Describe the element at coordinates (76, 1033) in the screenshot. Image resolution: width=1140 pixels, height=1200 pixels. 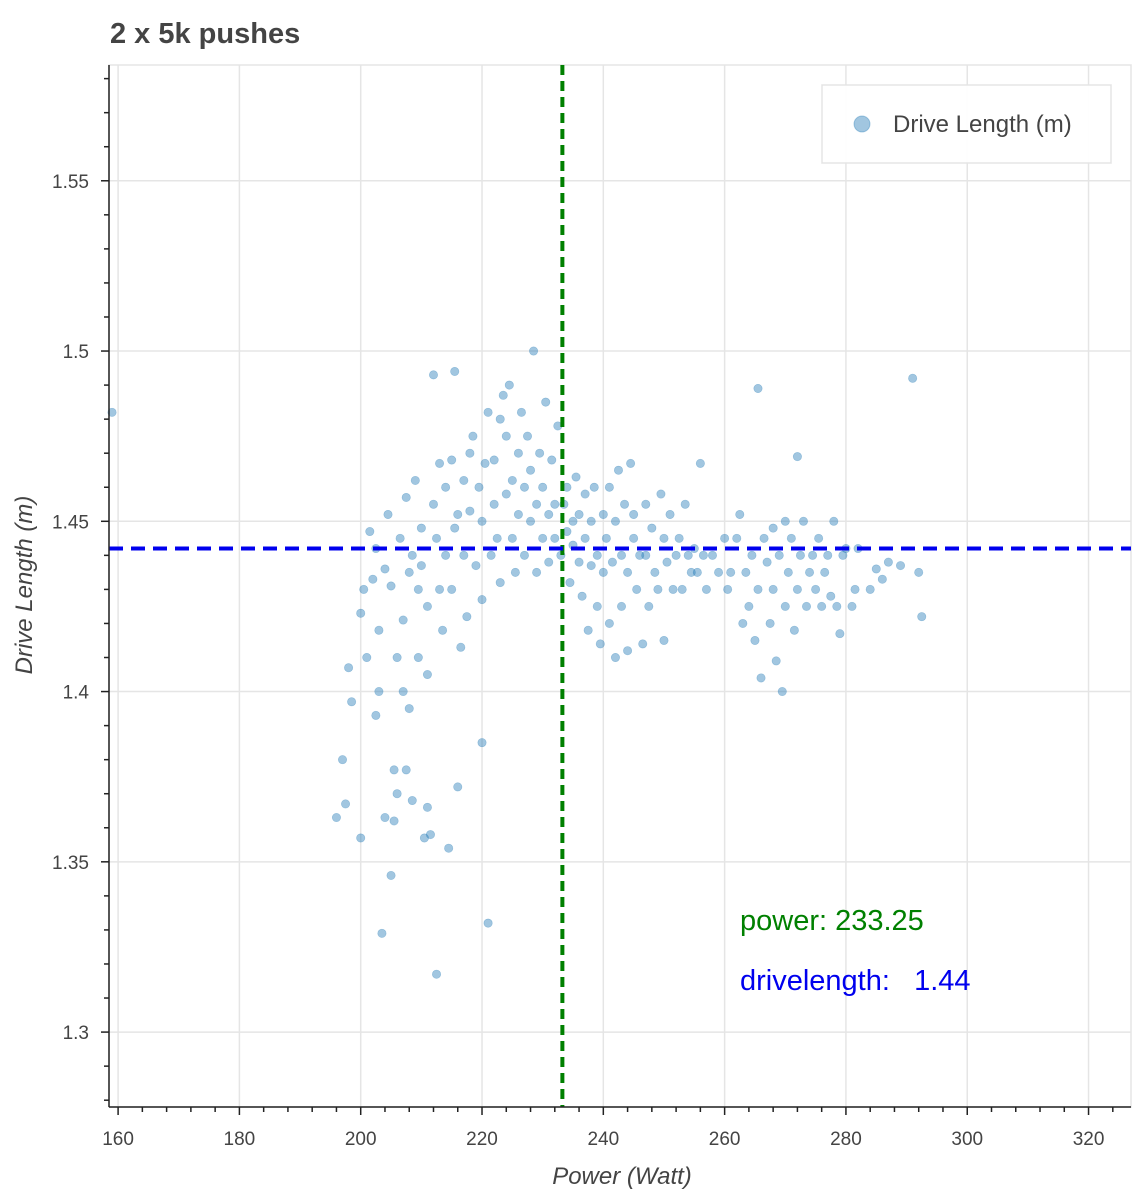
I see `y-tick-label: 1.3` at that location.